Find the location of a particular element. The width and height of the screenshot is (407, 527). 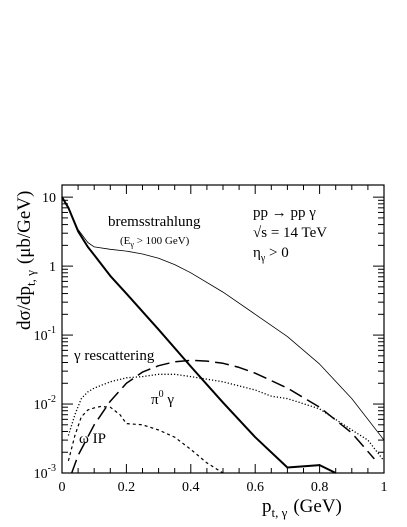

y-tick-label: 10⁻³ is located at coordinates (45, 472).